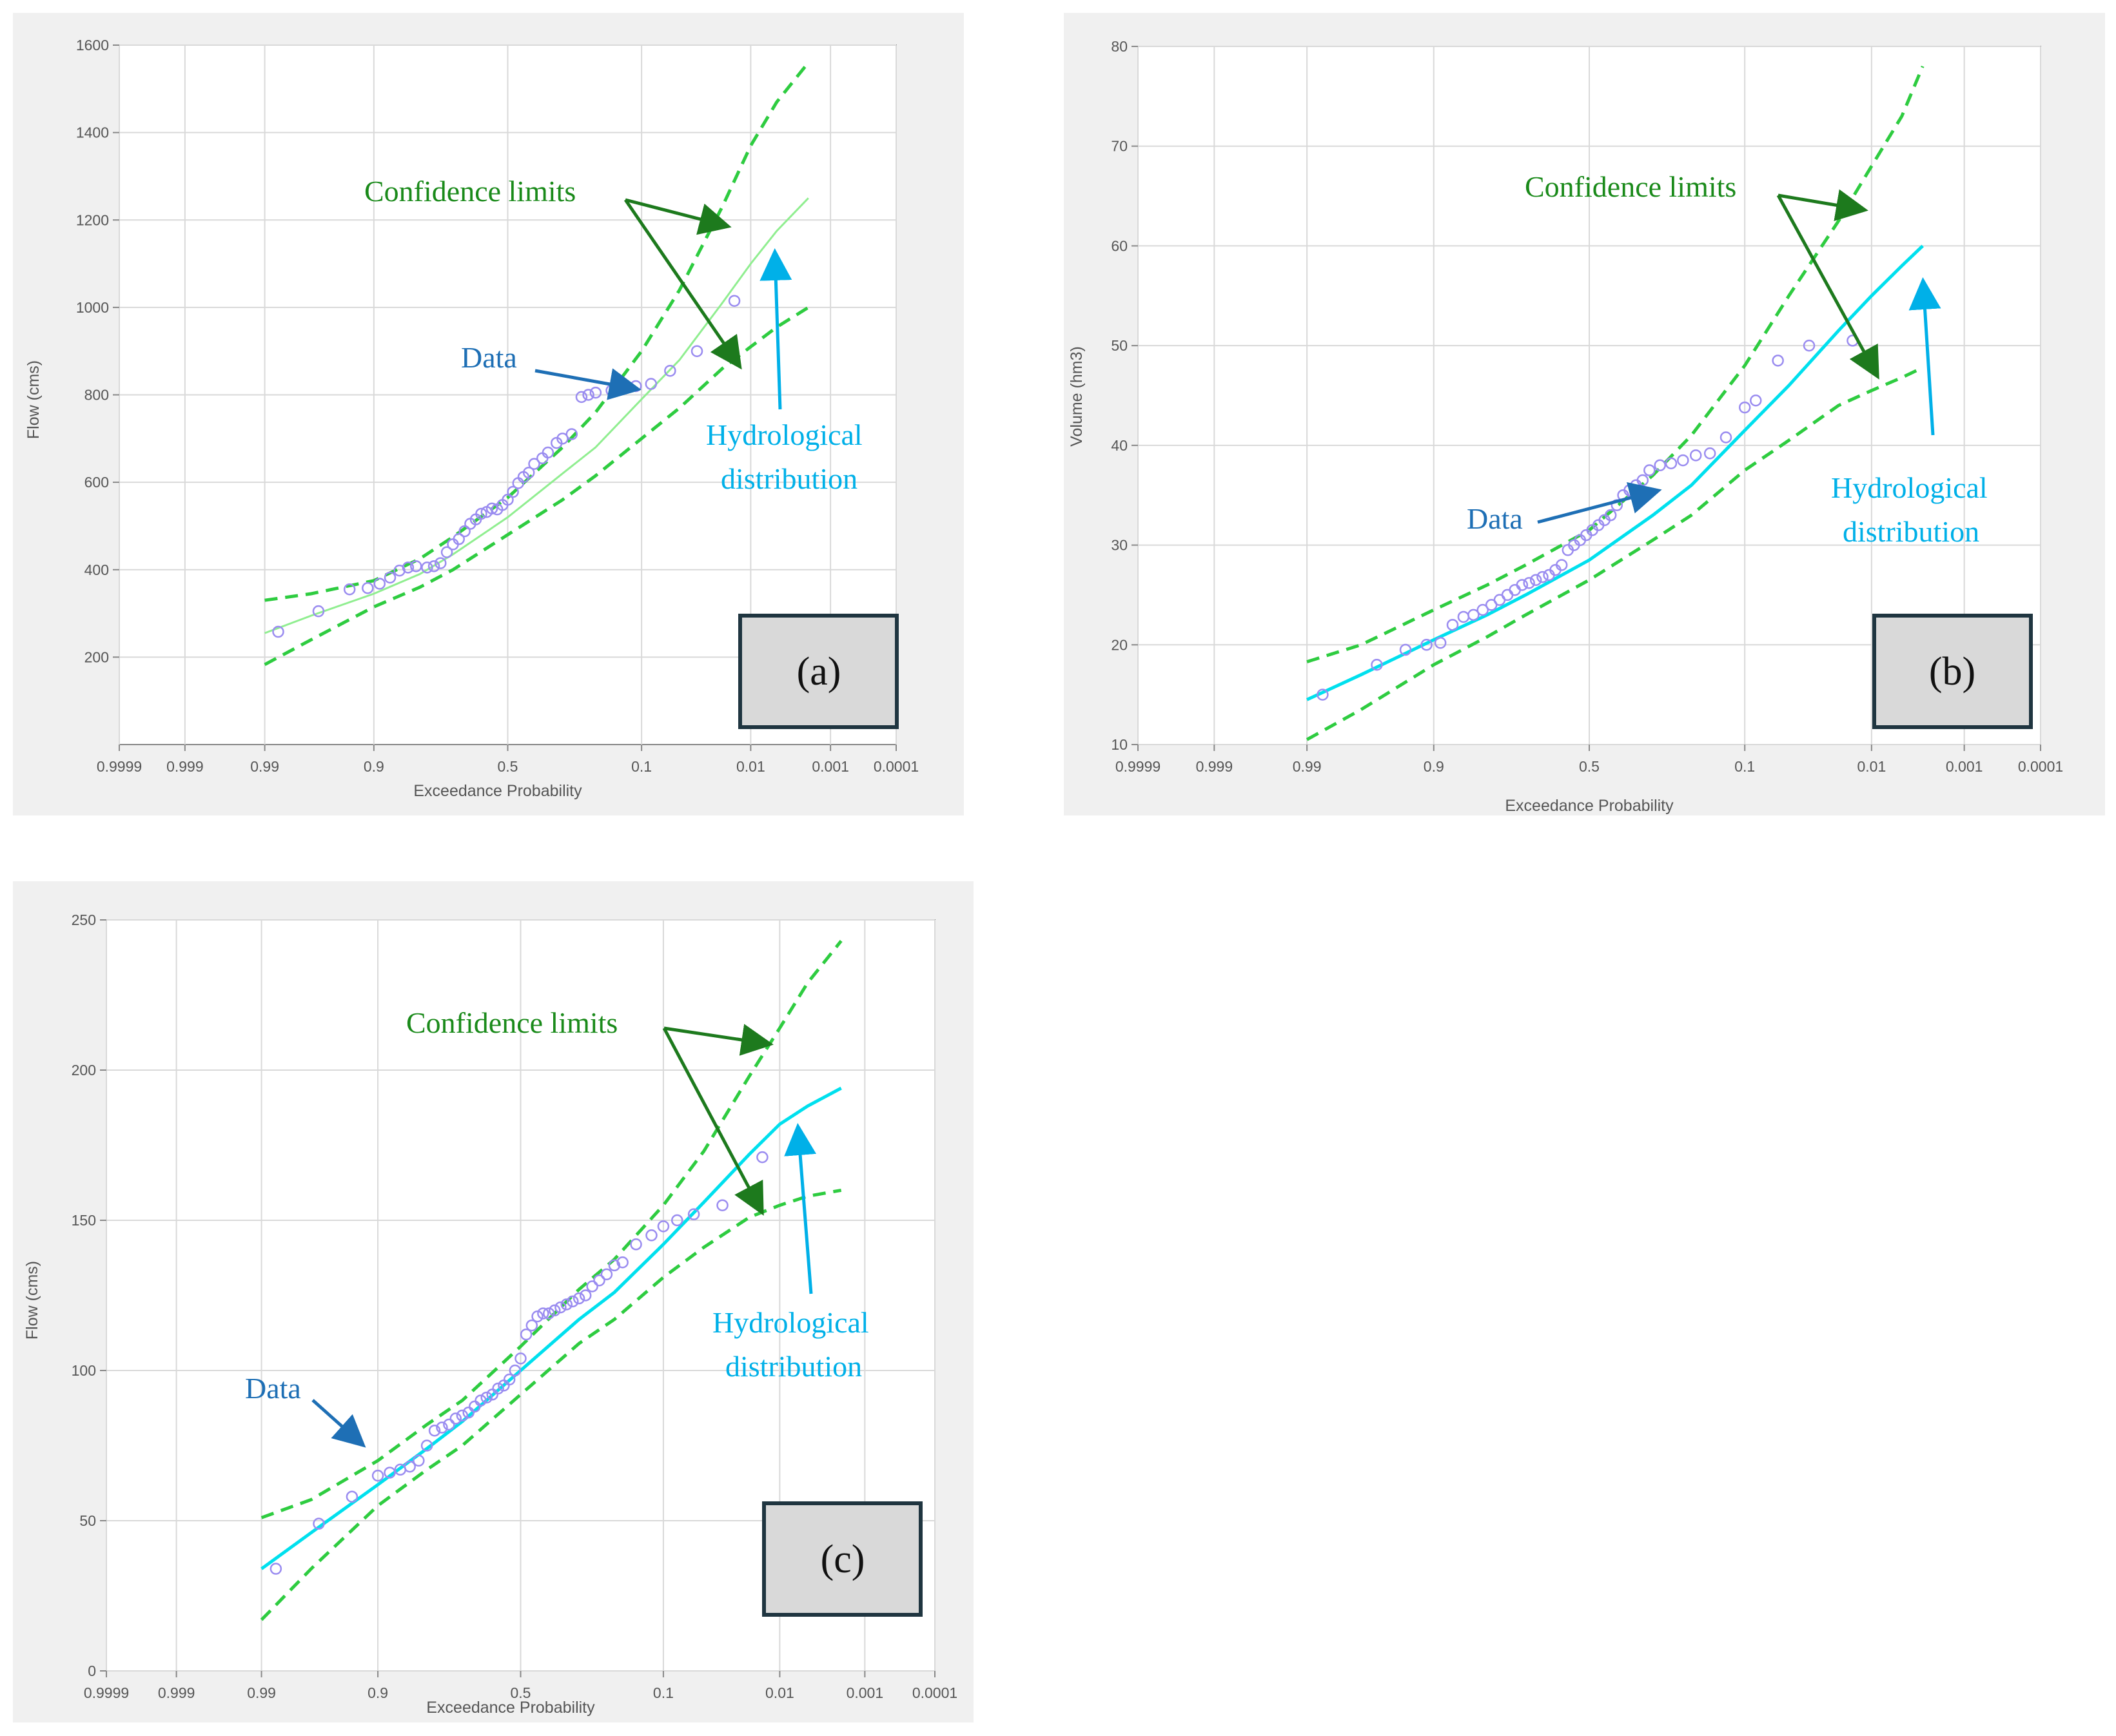  Describe the element at coordinates (1119, 644) in the screenshot. I see `y-tick-label: 20` at that location.